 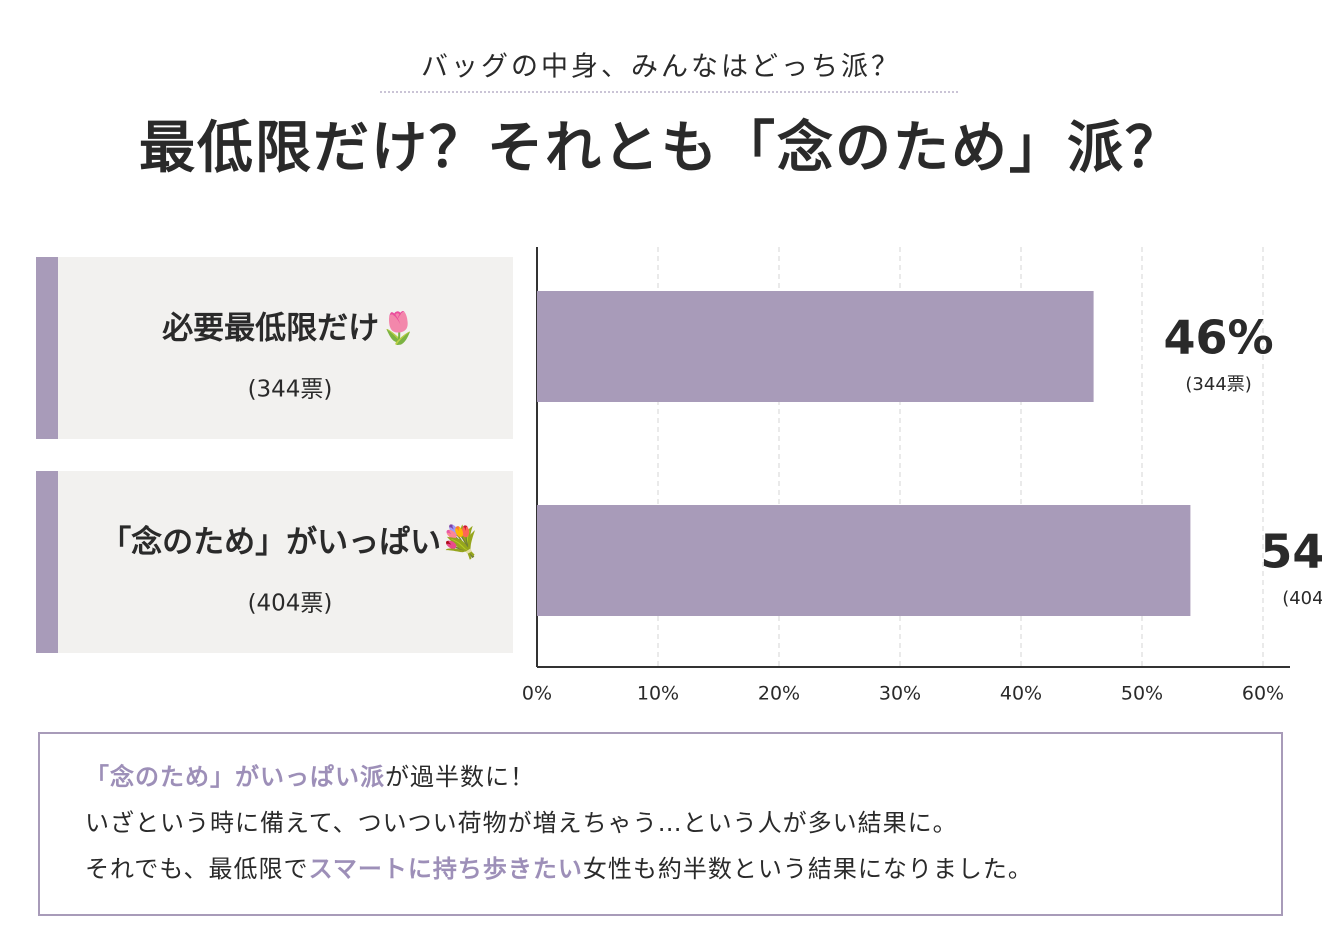 I want to click on note-text: いざという時に備えて、ついつい荷物が増えちゃう…という人が多い結果に。, so click(x=521, y=823).